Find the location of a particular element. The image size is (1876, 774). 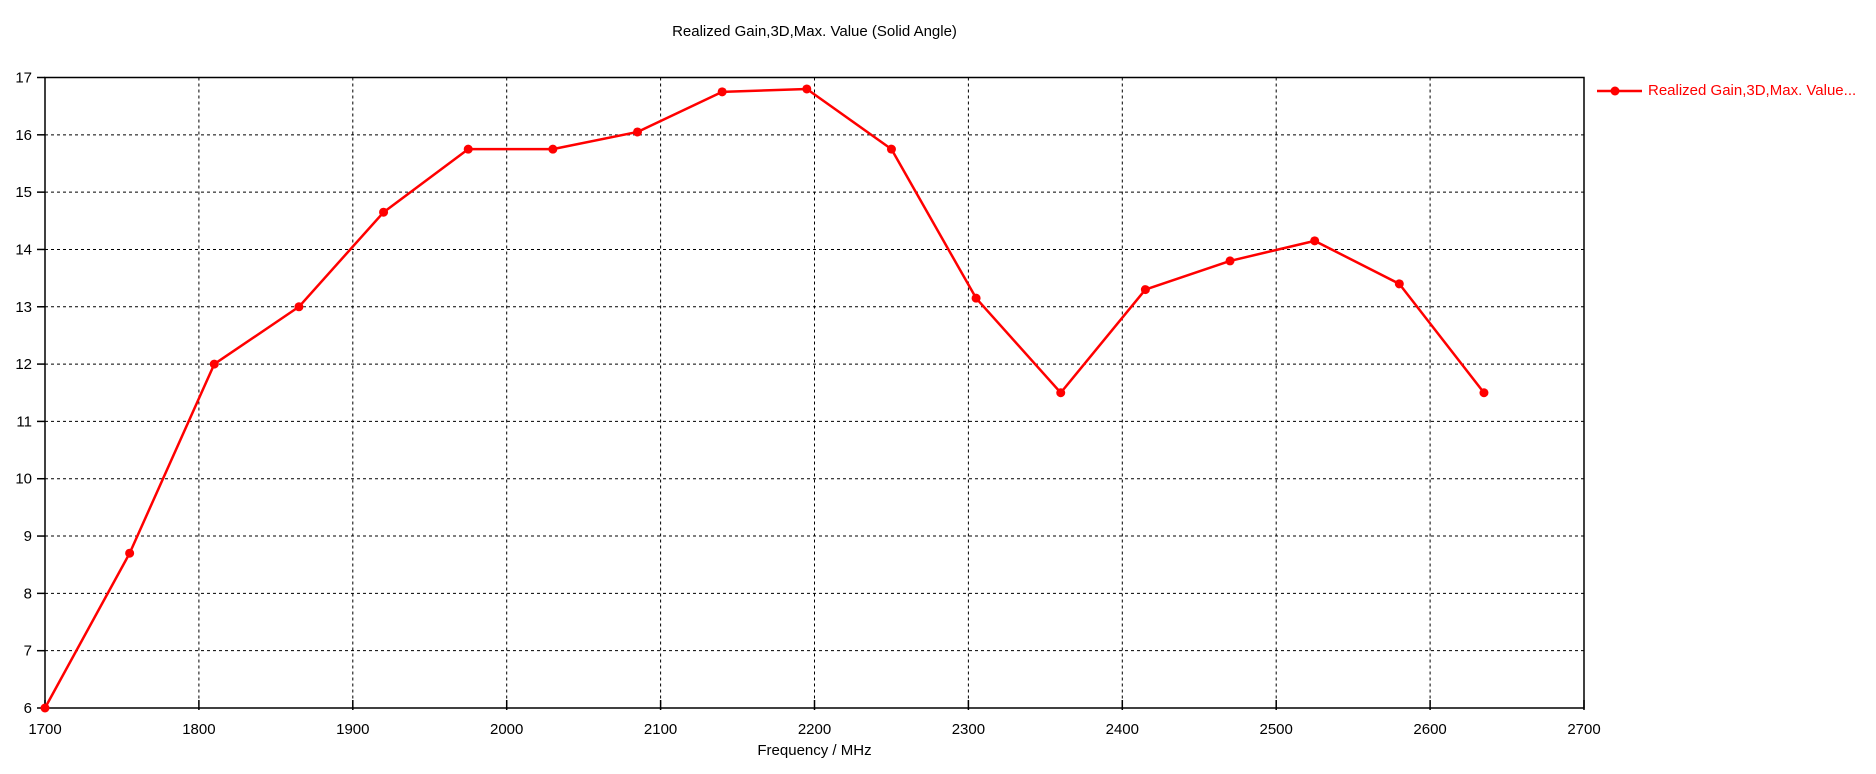

y-tick-label: 14 is located at coordinates (23, 249).